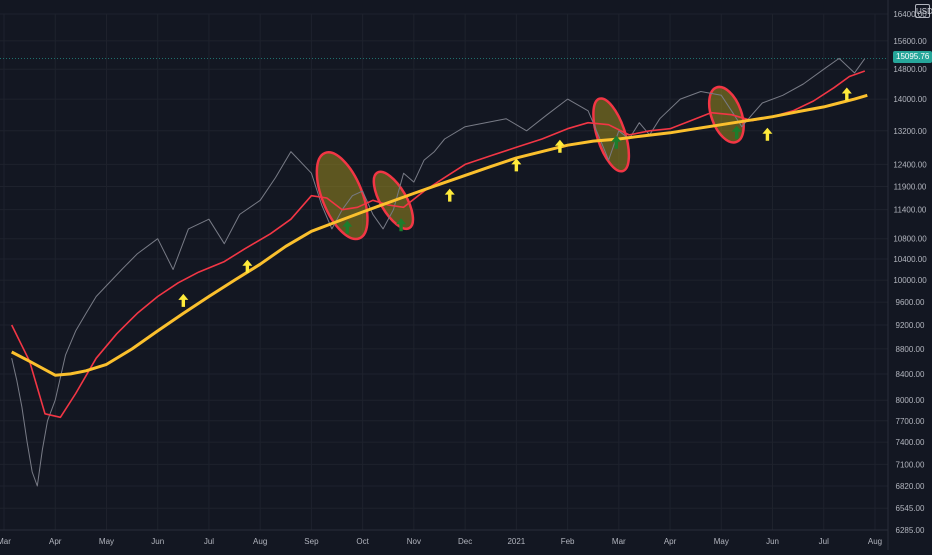 The image size is (932, 555). Describe the element at coordinates (910, 530) in the screenshot. I see `y-tick-label: 6285.00` at that location.